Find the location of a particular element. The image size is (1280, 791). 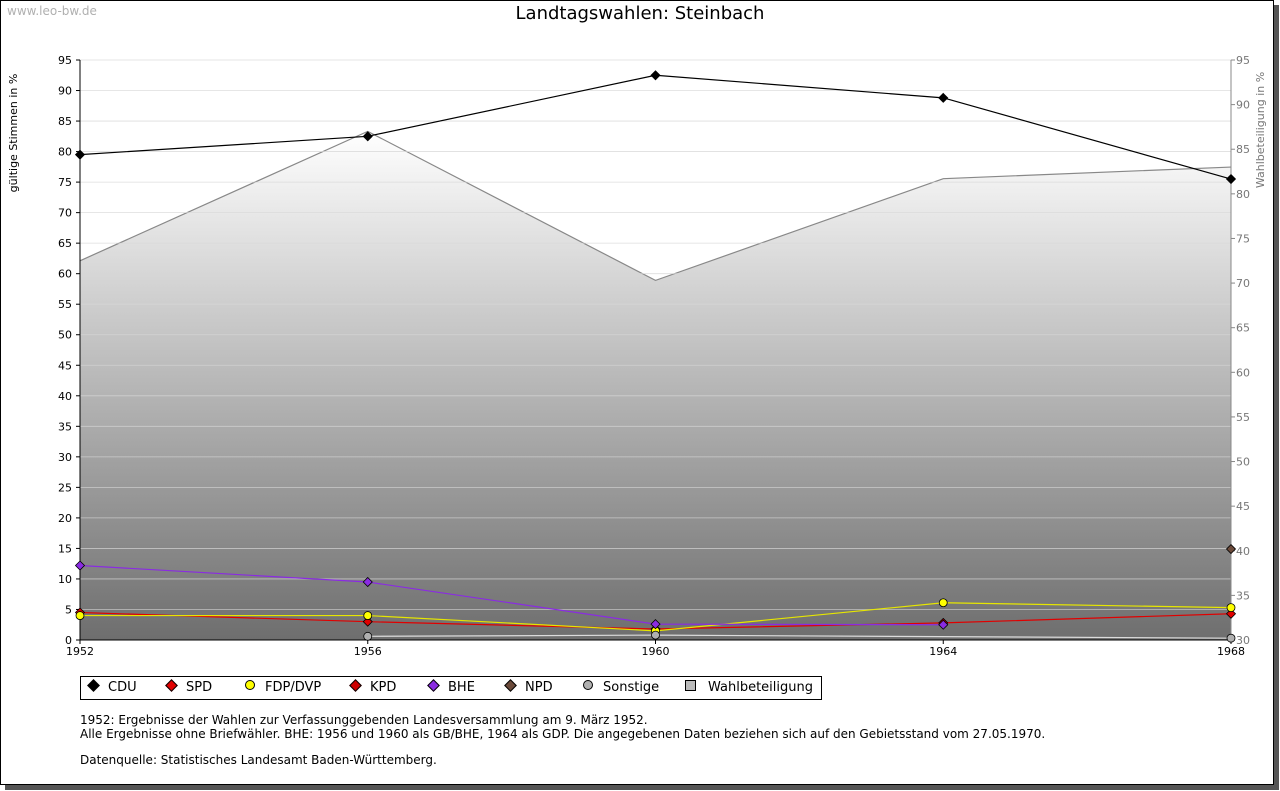

legend-item: KPD is located at coordinates (373, 687).